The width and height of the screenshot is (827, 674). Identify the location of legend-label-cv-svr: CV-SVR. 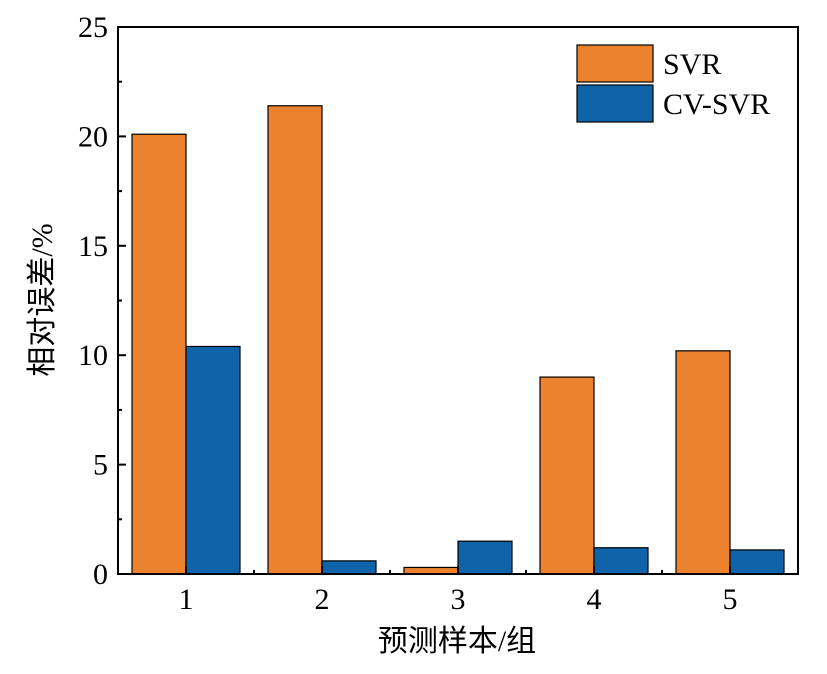
(716, 104).